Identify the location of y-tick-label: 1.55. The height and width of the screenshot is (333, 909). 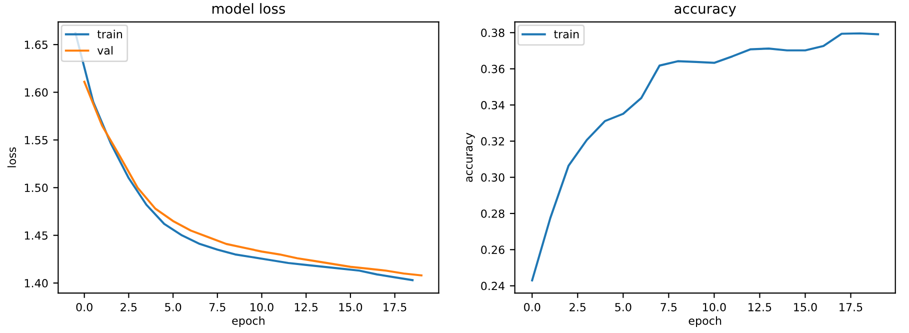
(36, 140).